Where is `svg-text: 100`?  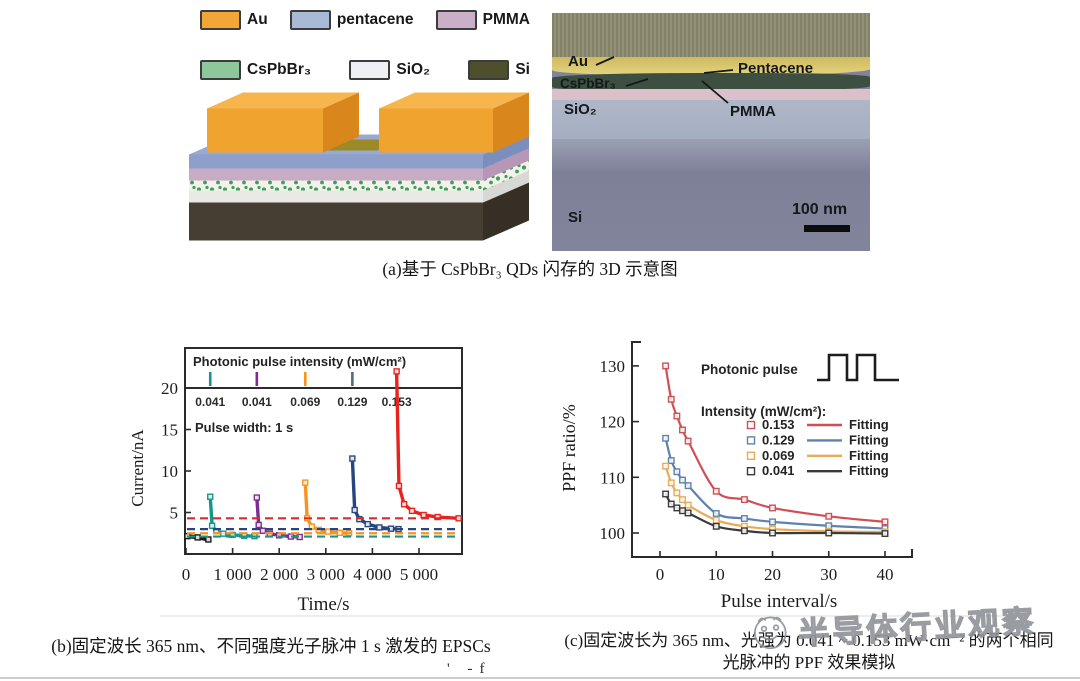 svg-text: 100 is located at coordinates (613, 533).